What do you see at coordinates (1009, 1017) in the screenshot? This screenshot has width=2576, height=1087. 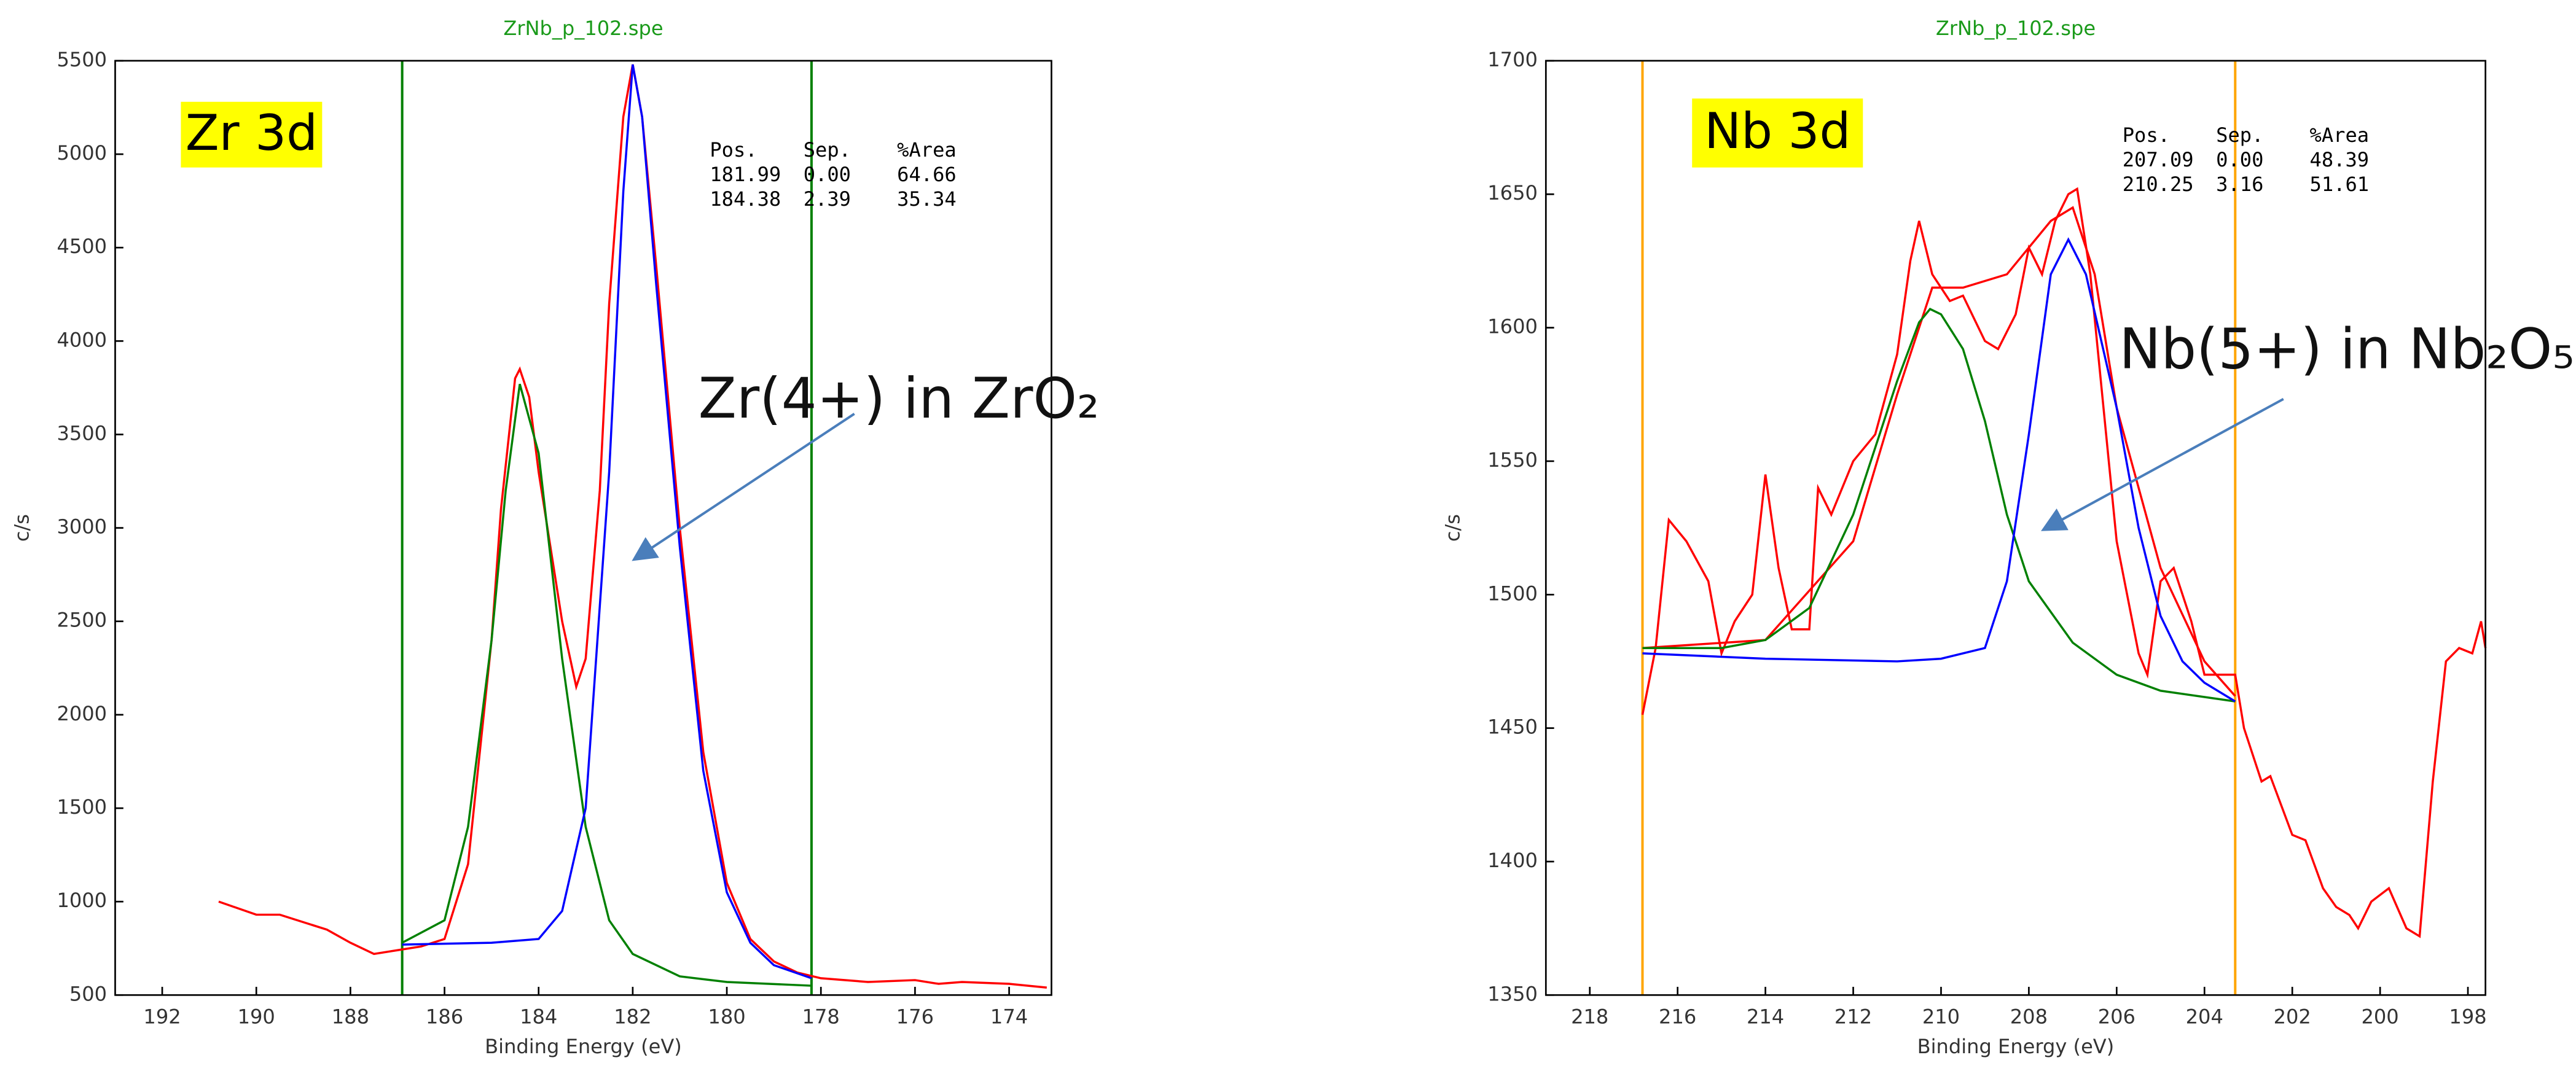 I see `x-tick-label: 174` at bounding box center [1009, 1017].